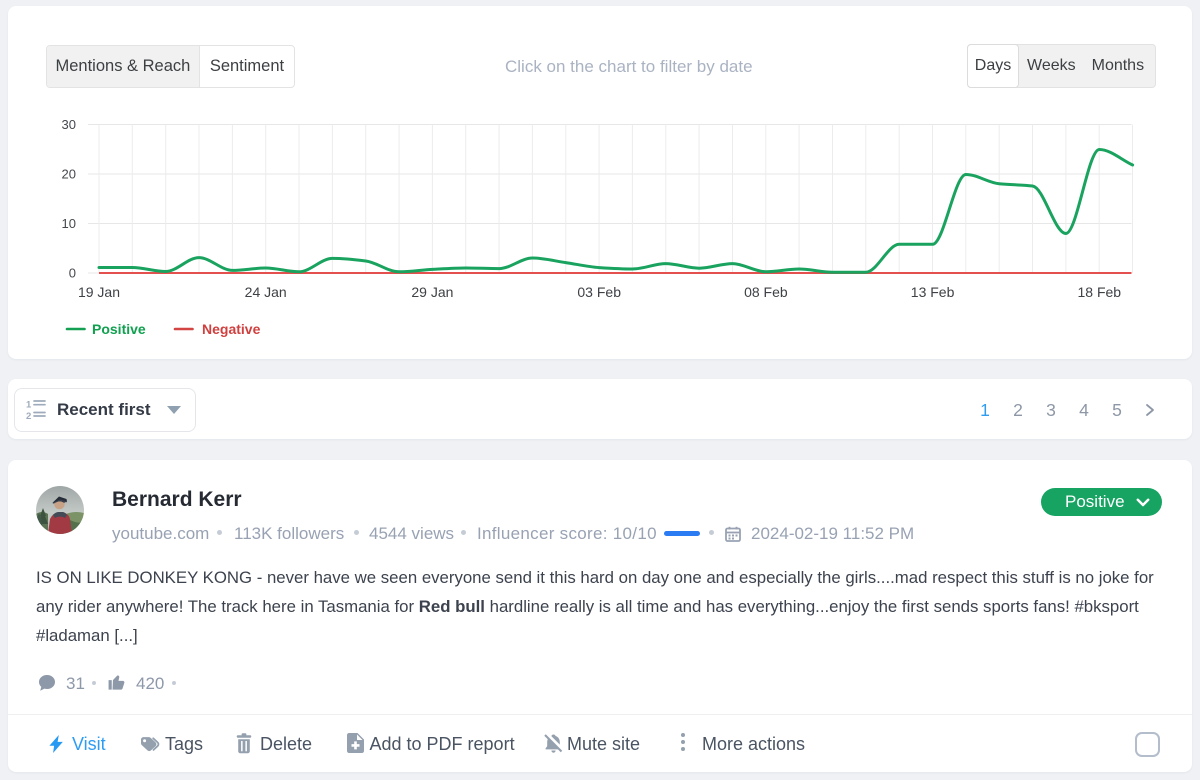  Describe the element at coordinates (766, 292) in the screenshot. I see `svg-text: 08 Feb` at that location.